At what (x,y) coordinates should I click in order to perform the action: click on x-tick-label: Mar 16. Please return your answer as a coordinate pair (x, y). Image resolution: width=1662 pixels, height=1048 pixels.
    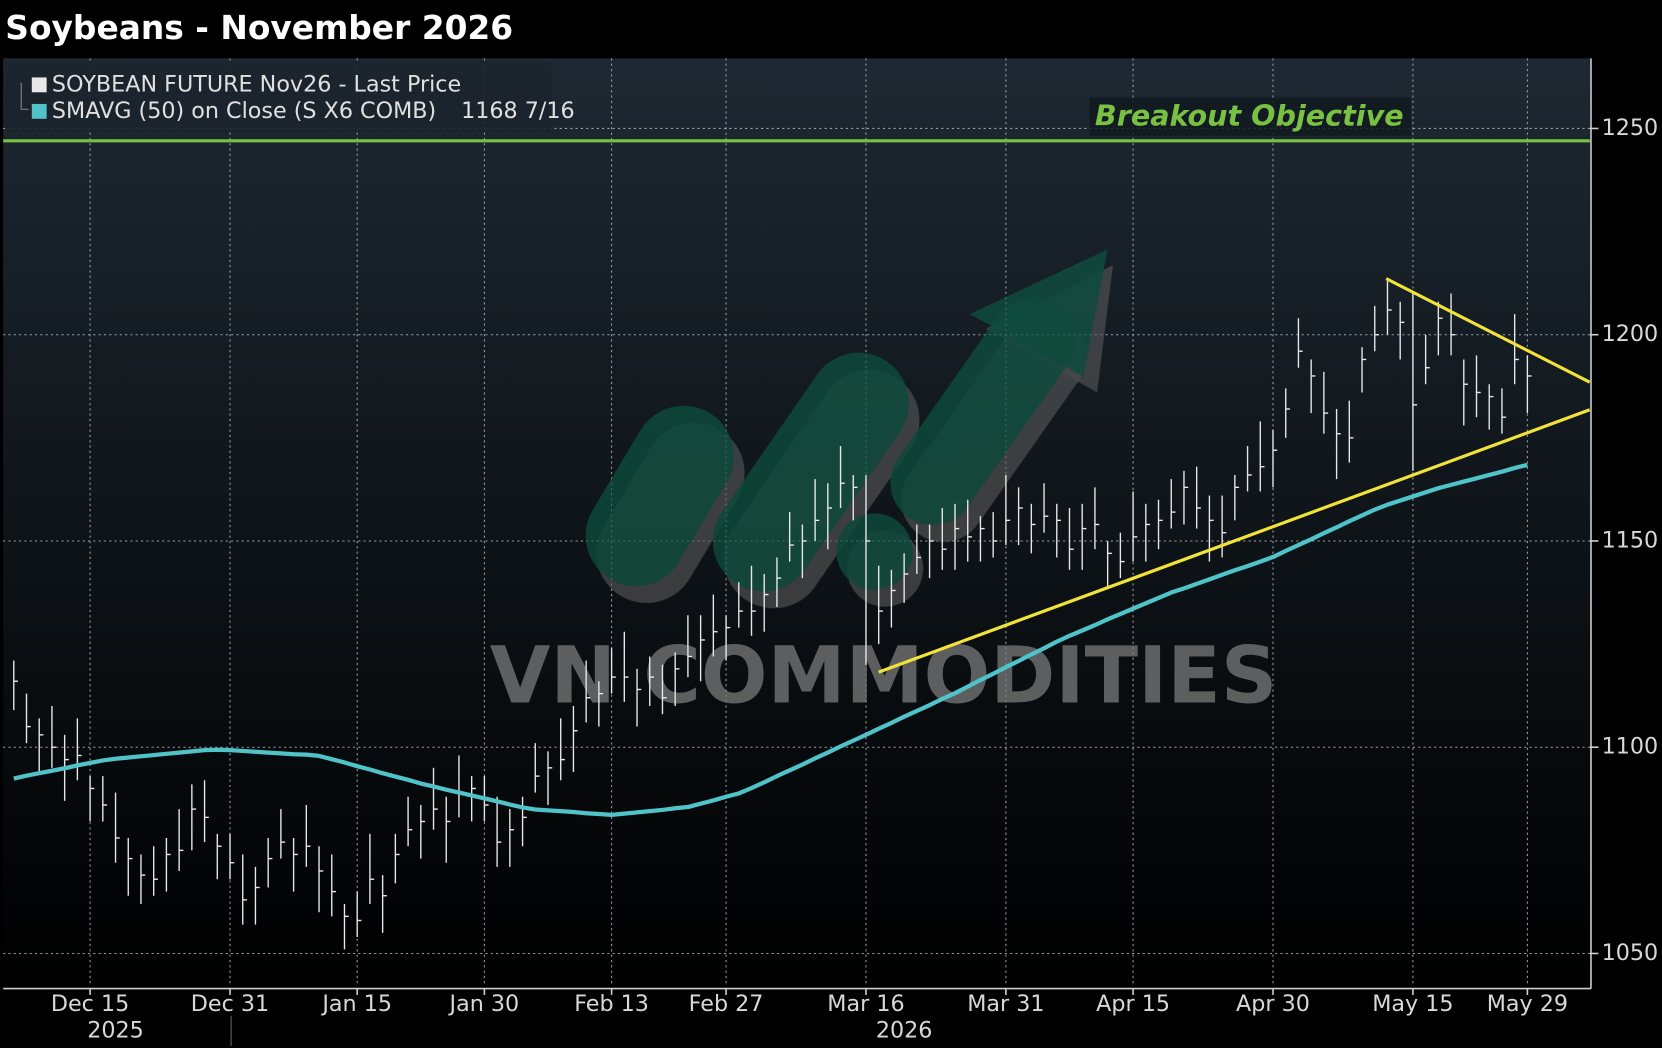
    Looking at the image, I should click on (865, 1004).